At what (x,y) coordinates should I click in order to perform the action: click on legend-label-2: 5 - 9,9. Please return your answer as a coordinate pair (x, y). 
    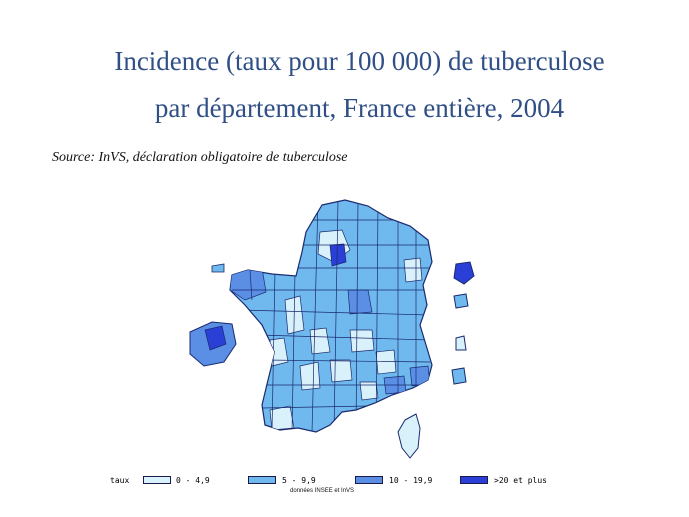
    Looking at the image, I should click on (299, 480).